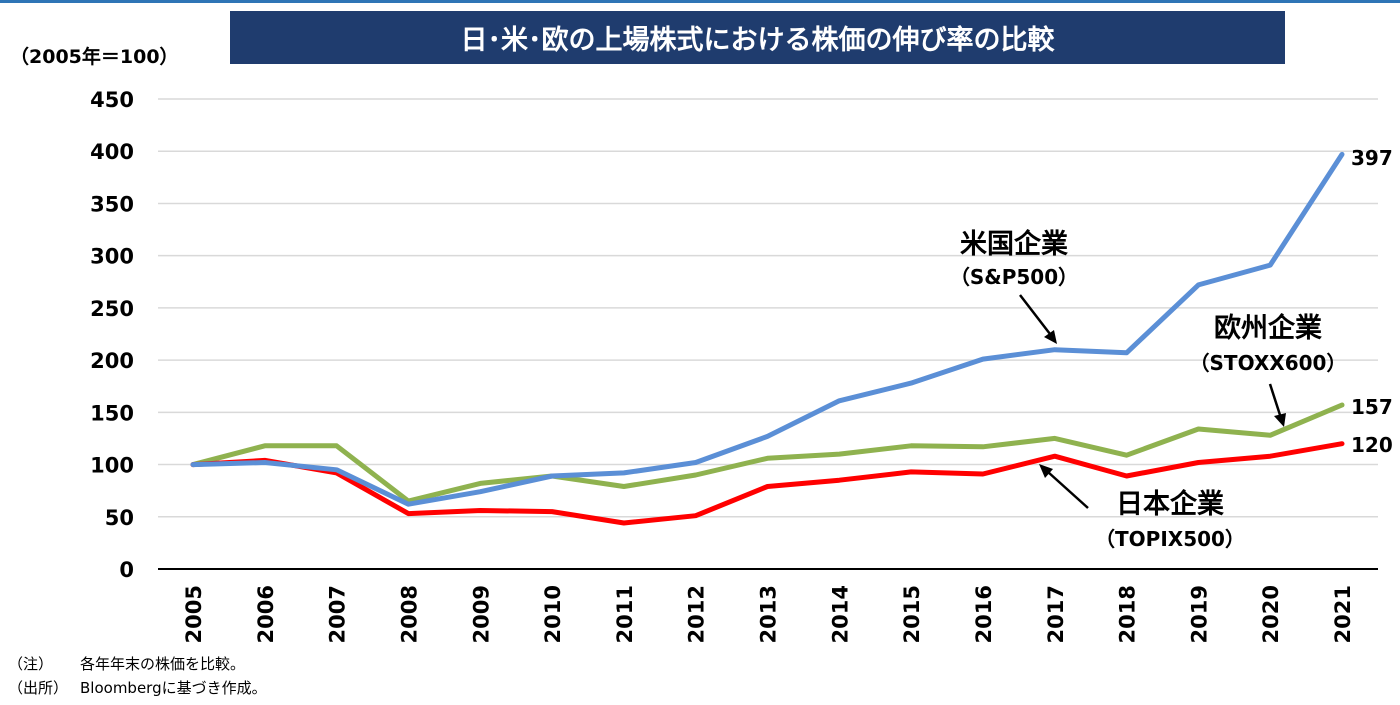 The image size is (1400, 705). I want to click on series-label-jp: 日本企業, so click(1170, 504).